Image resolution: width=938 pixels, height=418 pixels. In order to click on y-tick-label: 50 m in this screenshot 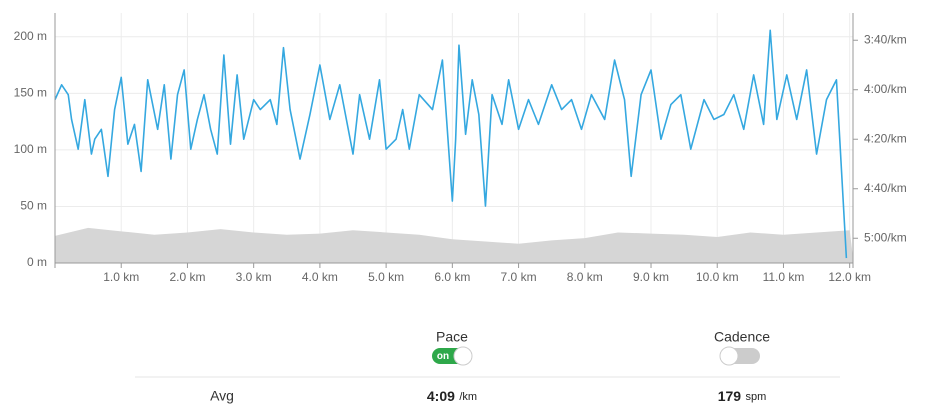, I will do `click(33, 206)`.